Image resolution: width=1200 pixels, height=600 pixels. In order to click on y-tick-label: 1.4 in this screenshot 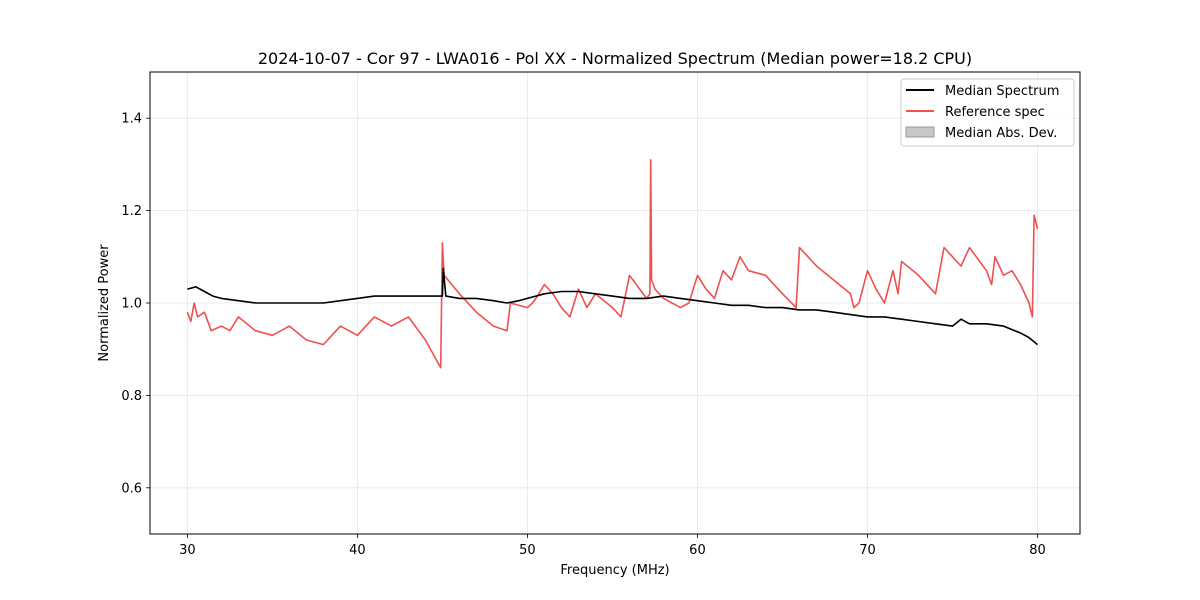, I will do `click(131, 119)`.